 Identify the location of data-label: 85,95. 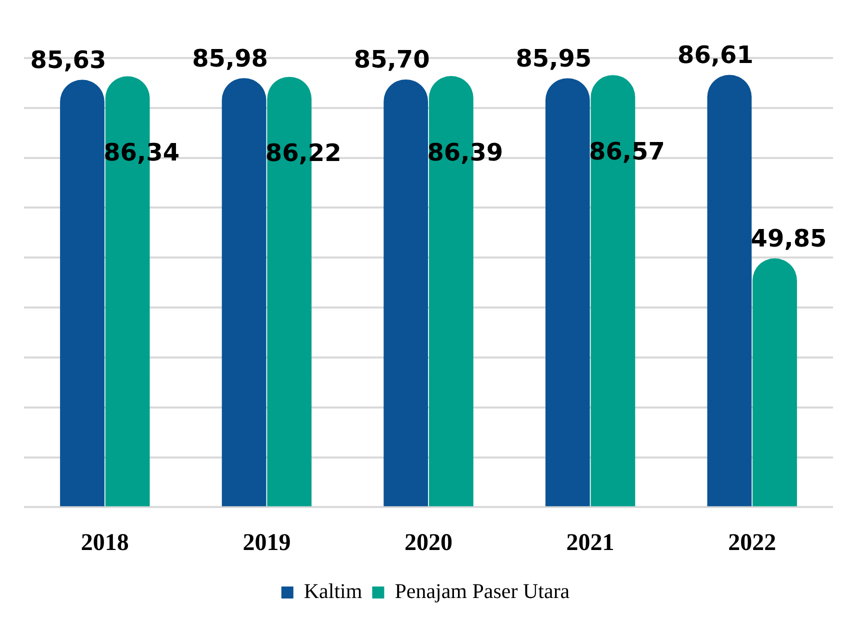
(554, 58).